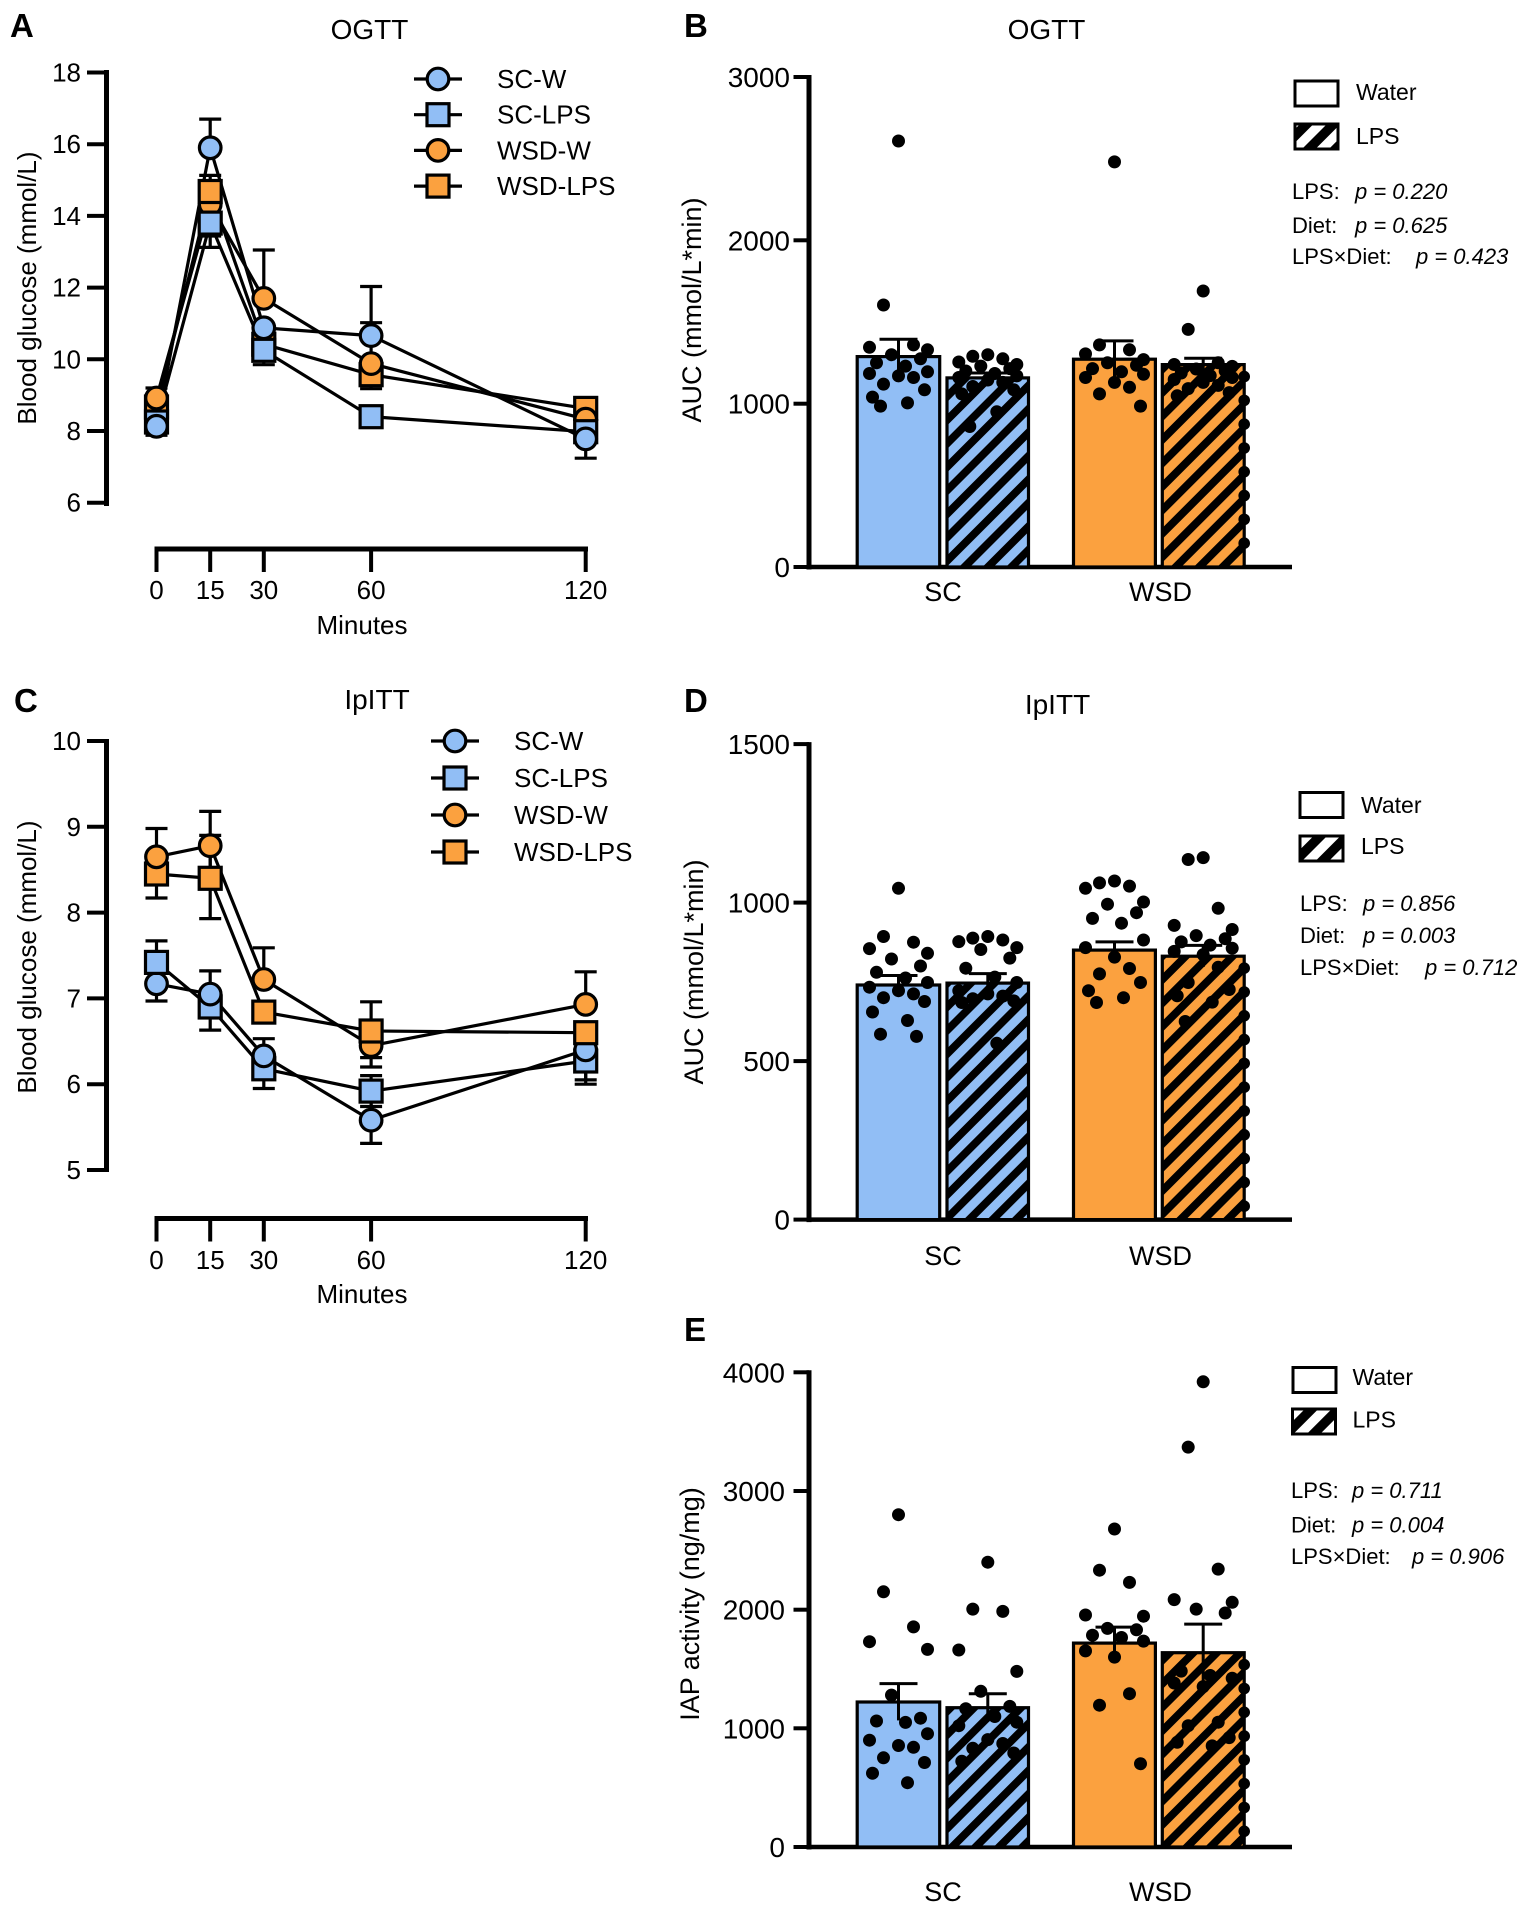 This screenshot has height=1911, width=1524. Describe the element at coordinates (1409, 935) in the screenshot. I see `svg-text: p = 0.003` at that location.